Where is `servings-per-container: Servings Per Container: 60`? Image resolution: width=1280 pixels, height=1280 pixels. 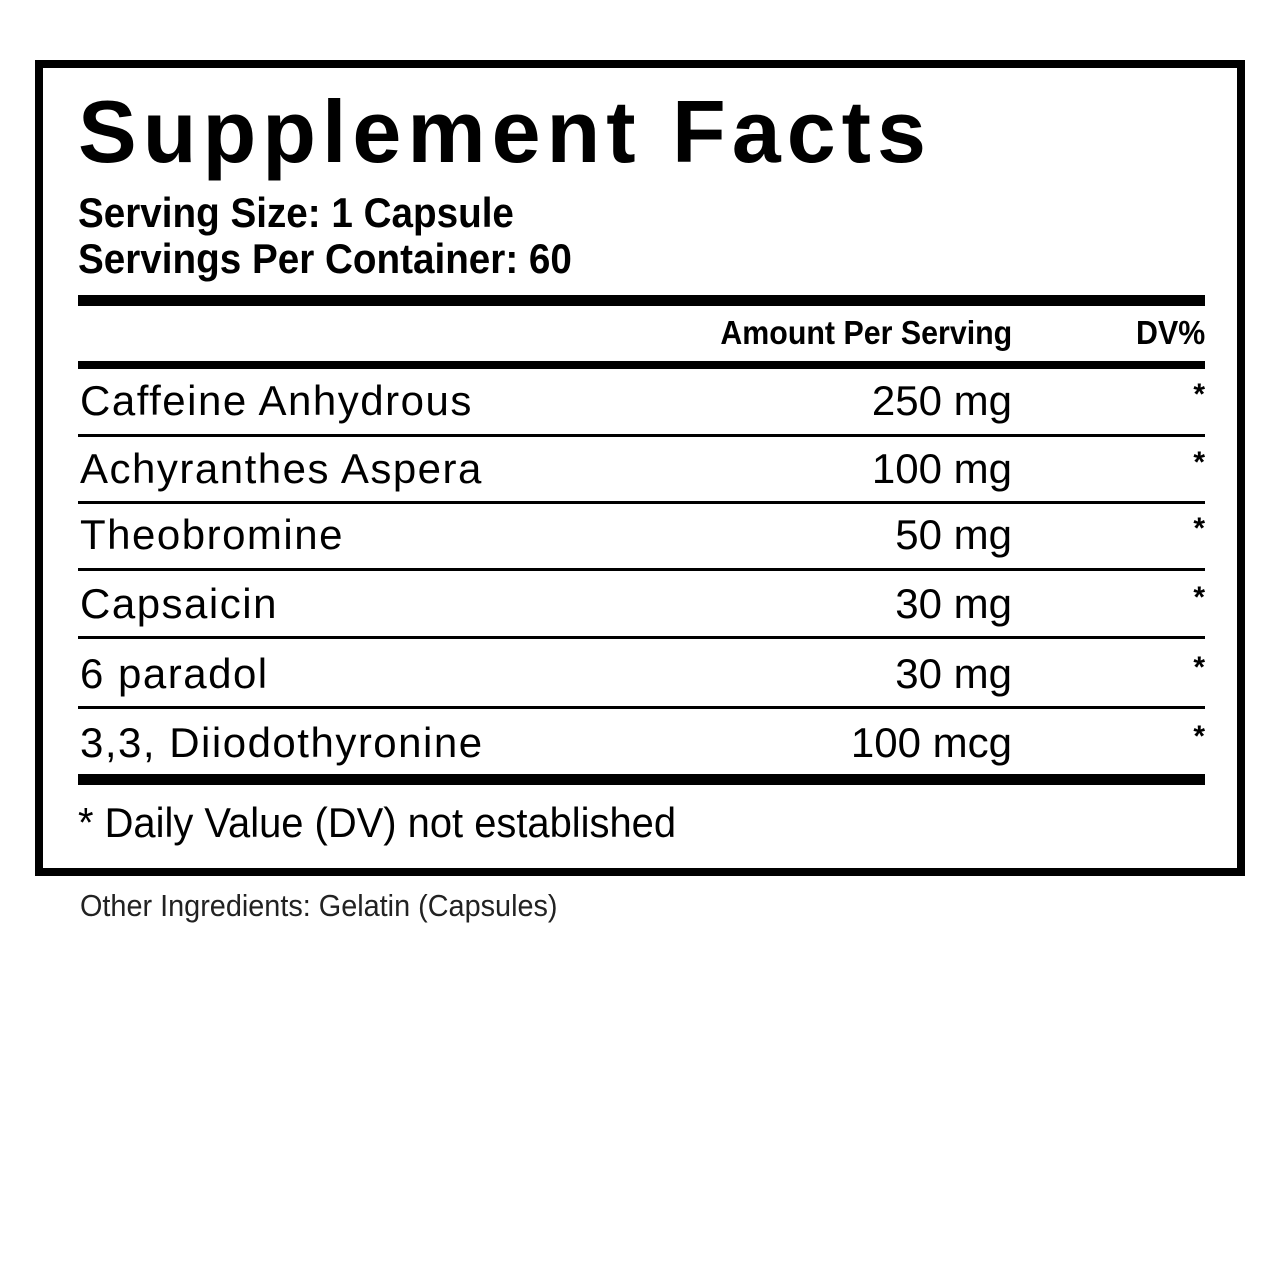 servings-per-container: Servings Per Container: 60 is located at coordinates (325, 258).